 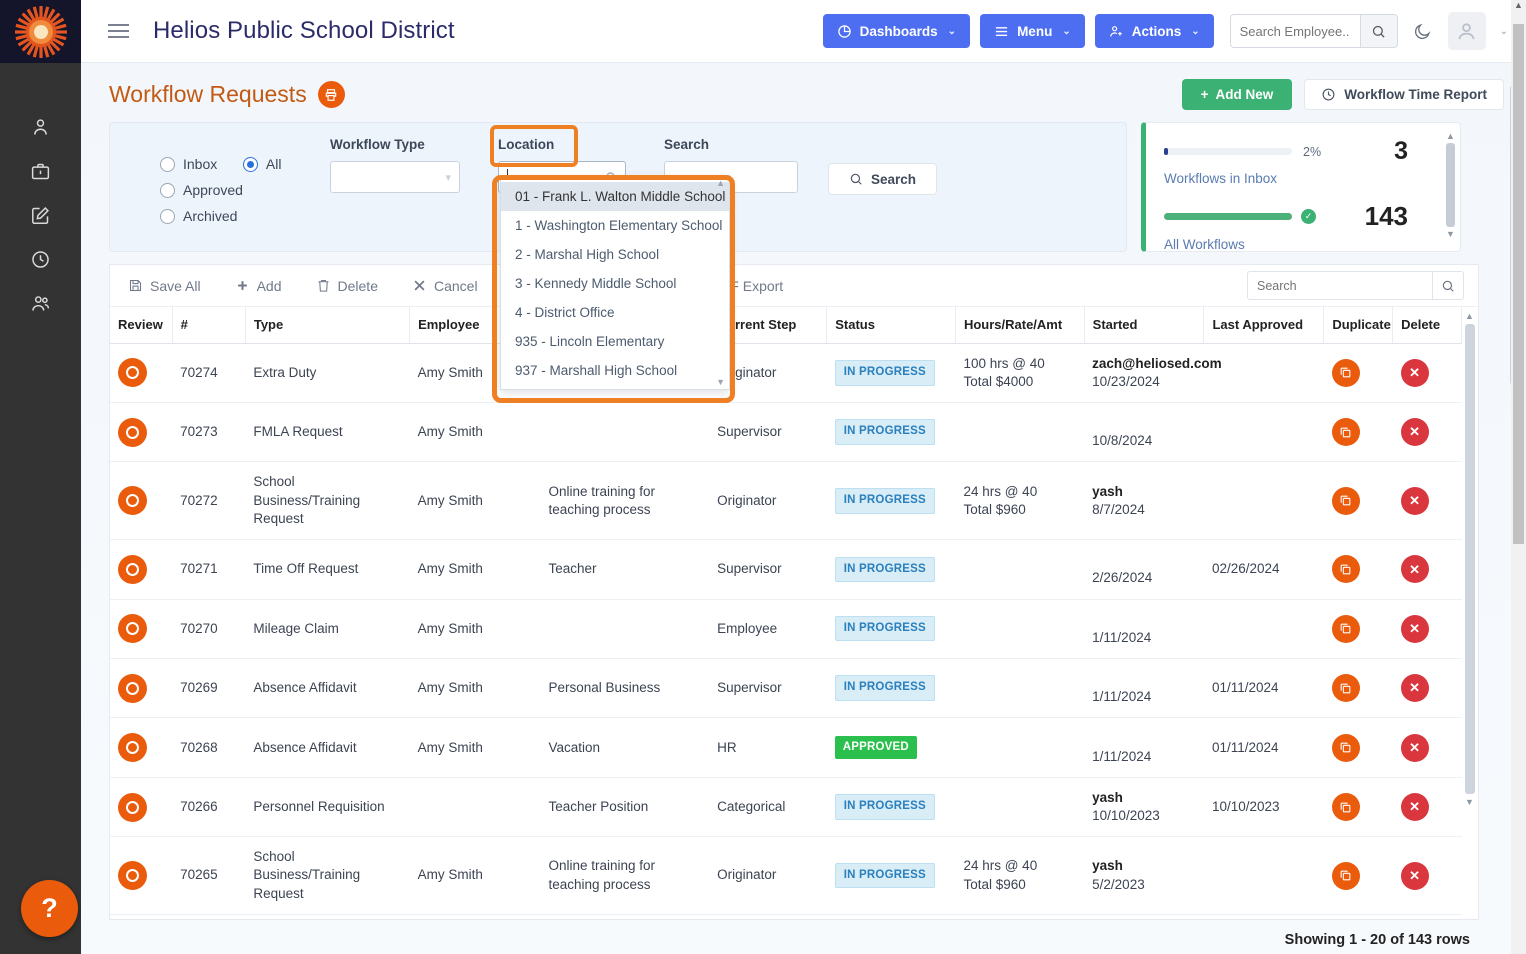 What do you see at coordinates (118, 31) in the screenshot?
I see `menu-toggle-button` at bounding box center [118, 31].